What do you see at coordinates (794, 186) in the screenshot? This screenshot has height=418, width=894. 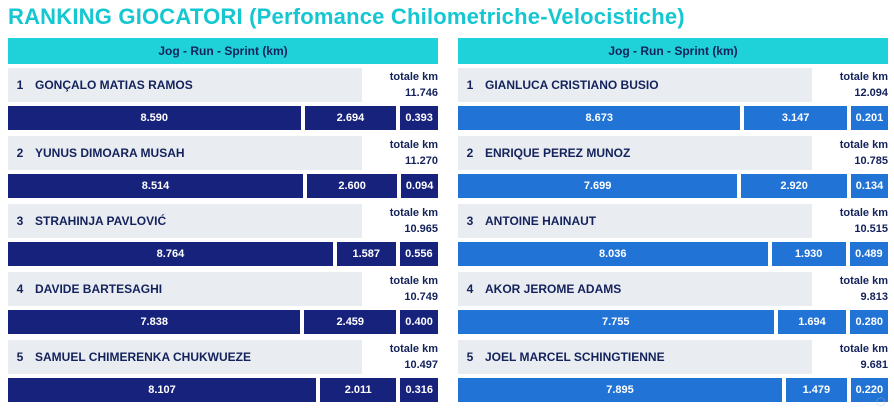 I see `run-segment: 2.920` at bounding box center [794, 186].